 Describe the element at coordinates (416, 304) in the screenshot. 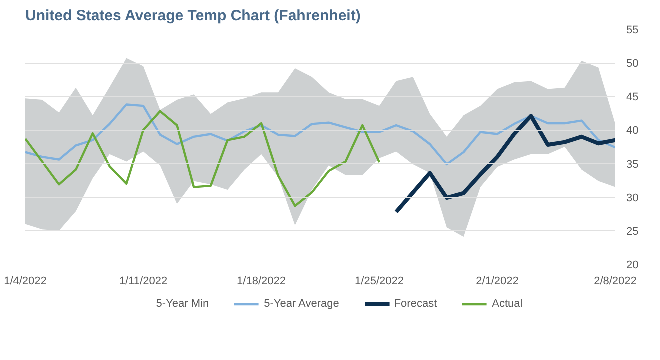

I see `legend-label: Forecast` at that location.